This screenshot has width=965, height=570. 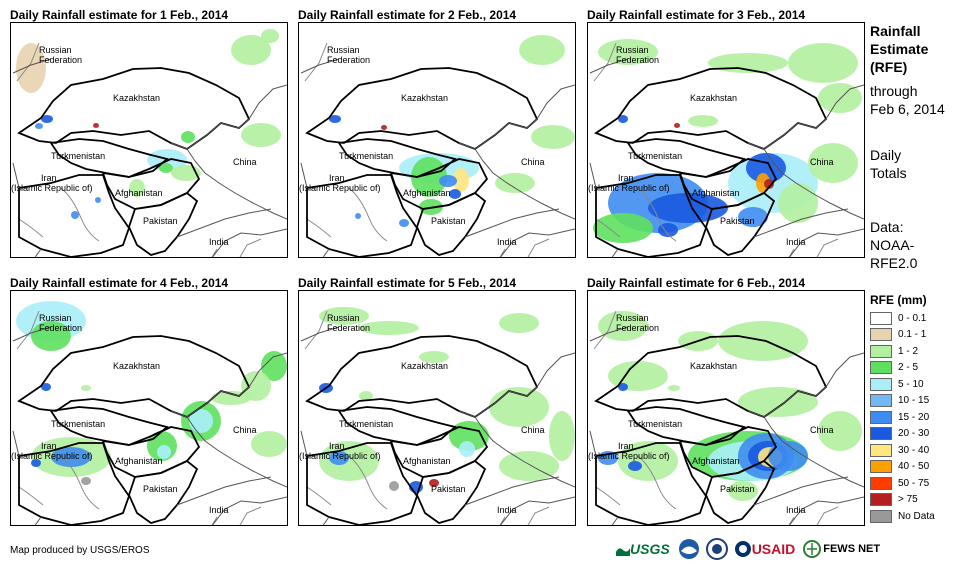 I want to click on legend-item: 5 - 10, so click(x=902, y=384).